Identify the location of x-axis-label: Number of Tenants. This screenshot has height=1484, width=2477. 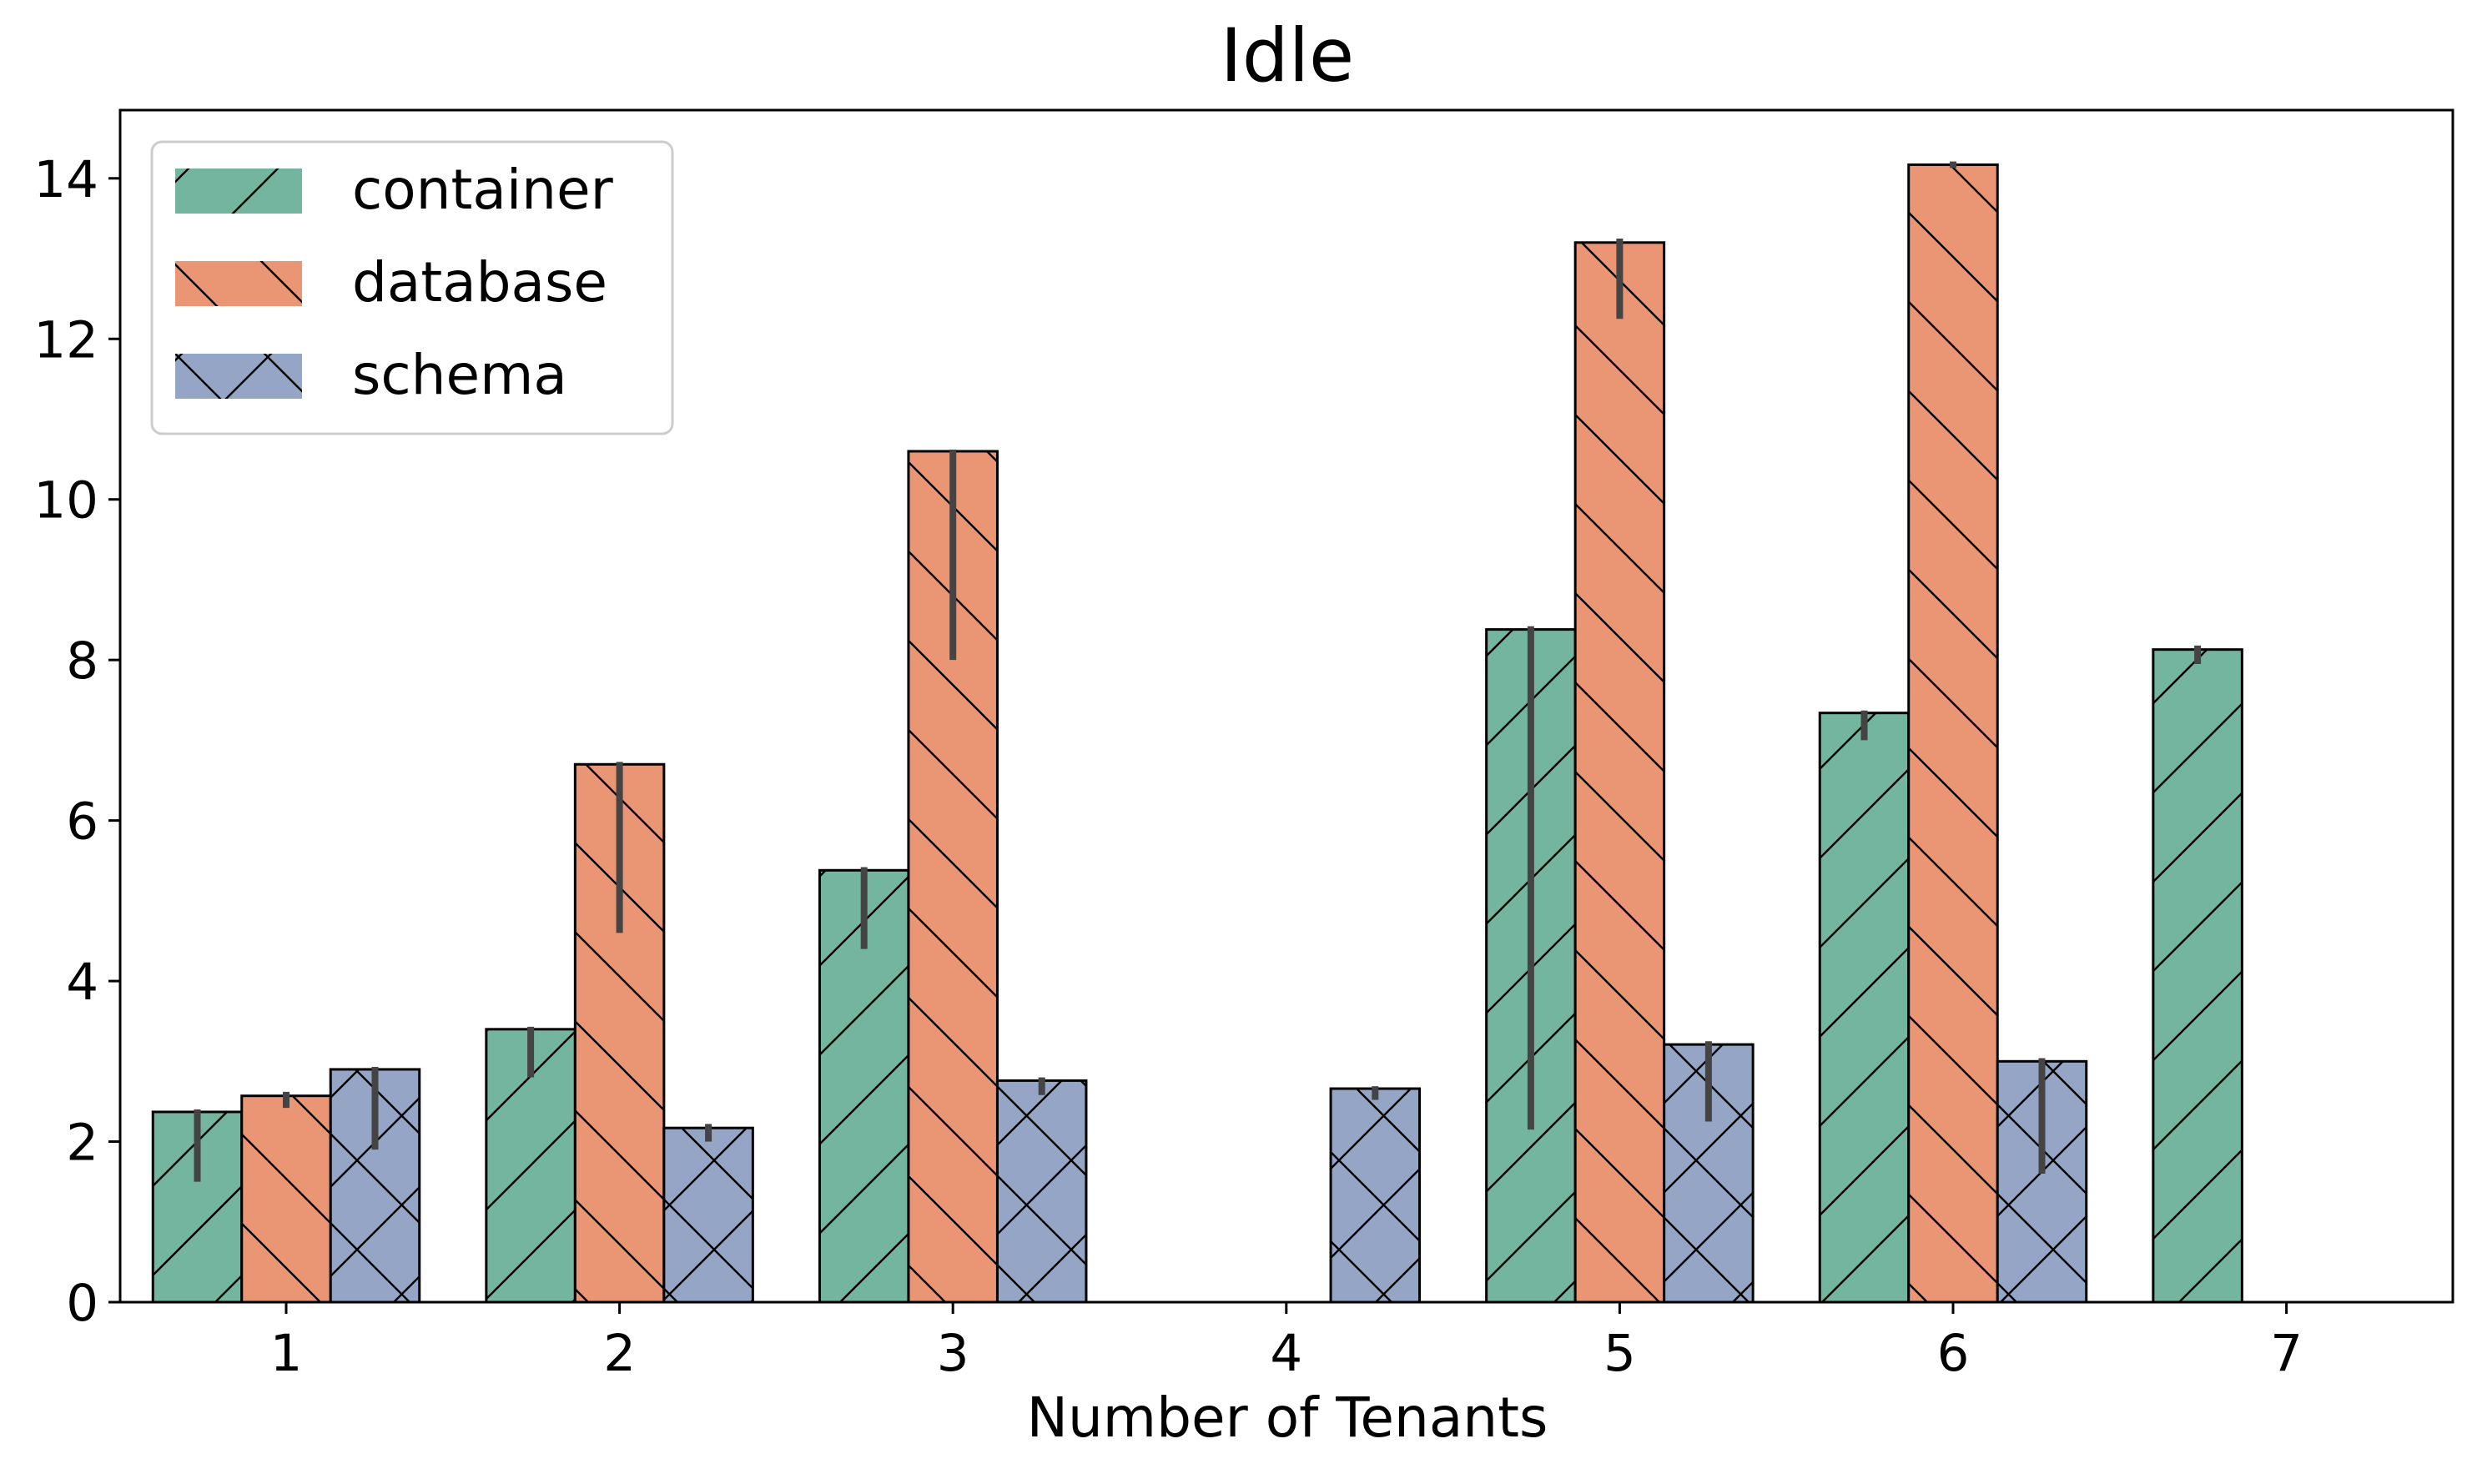
(1288, 1418).